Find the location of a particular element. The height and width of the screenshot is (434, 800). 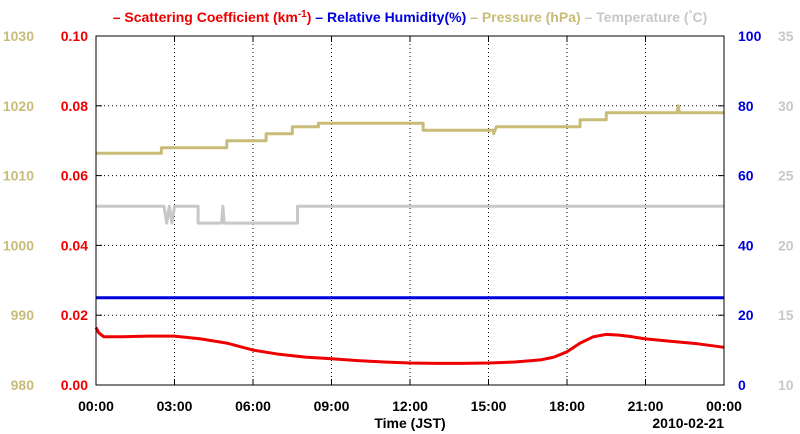

x-tick-label: 09:00 is located at coordinates (332, 406).